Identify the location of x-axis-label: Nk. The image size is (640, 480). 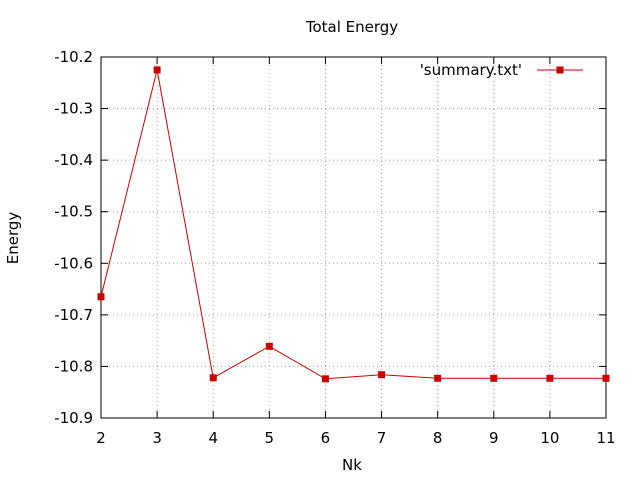
(352, 465).